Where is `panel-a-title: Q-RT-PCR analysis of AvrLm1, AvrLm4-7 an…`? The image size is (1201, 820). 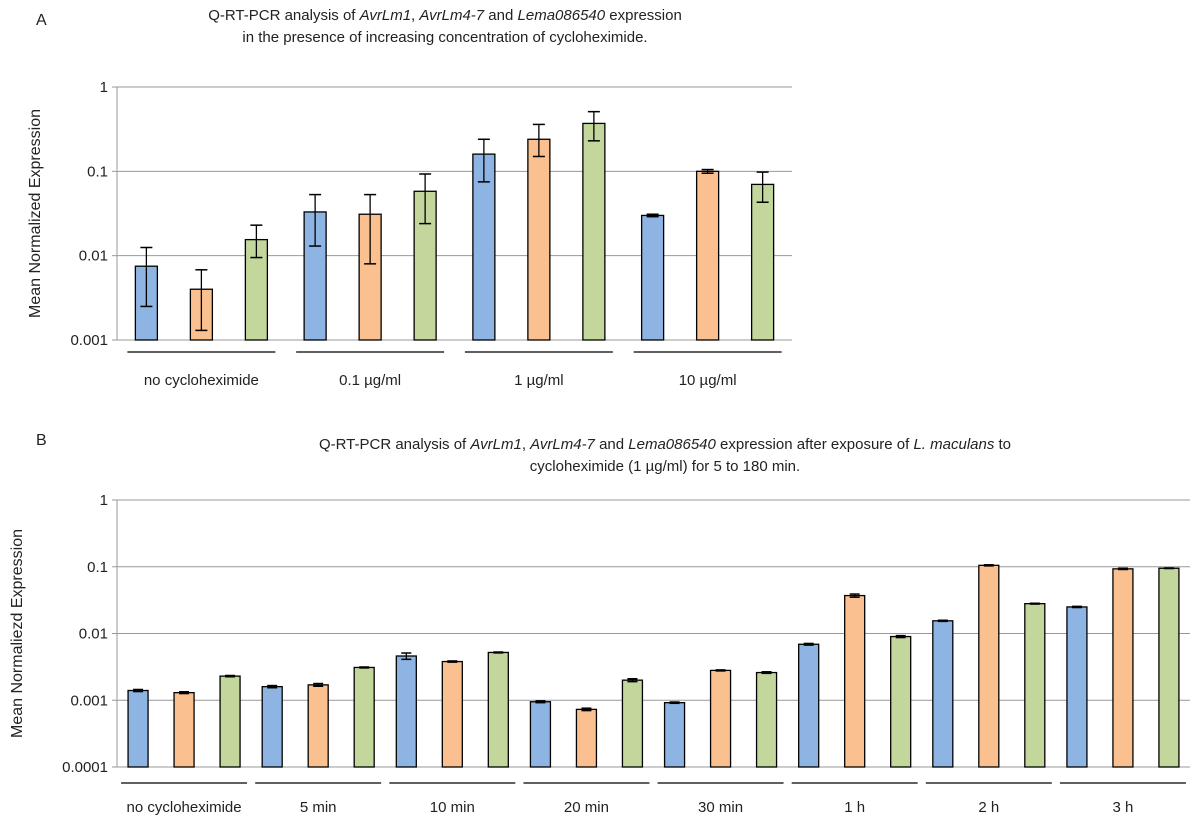 panel-a-title: Q-RT-PCR analysis of AvrLm1, AvrLm4-7 an… is located at coordinates (445, 27).